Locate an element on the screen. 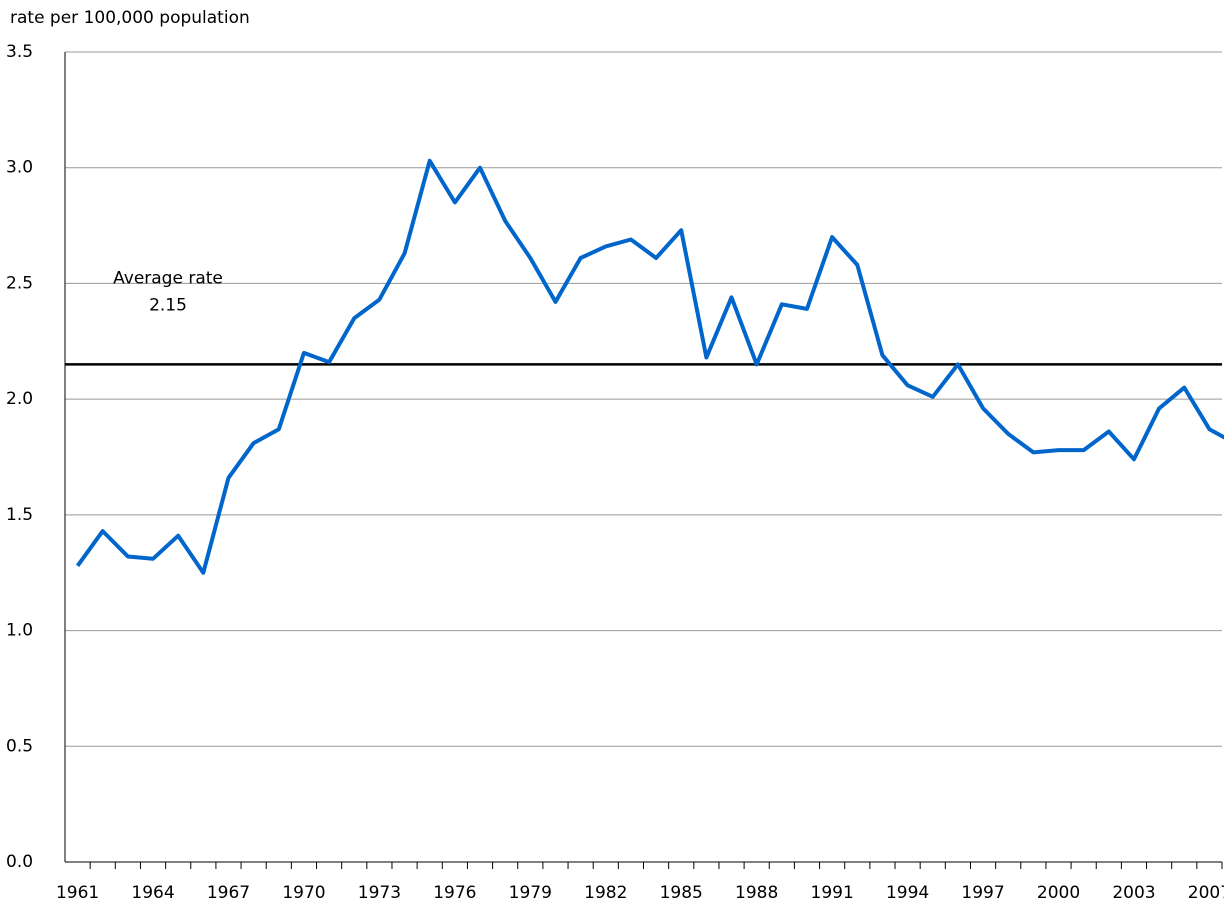 Image resolution: width=1224 pixels, height=911 pixels. y-tick-label: 1.0 is located at coordinates (19, 631).